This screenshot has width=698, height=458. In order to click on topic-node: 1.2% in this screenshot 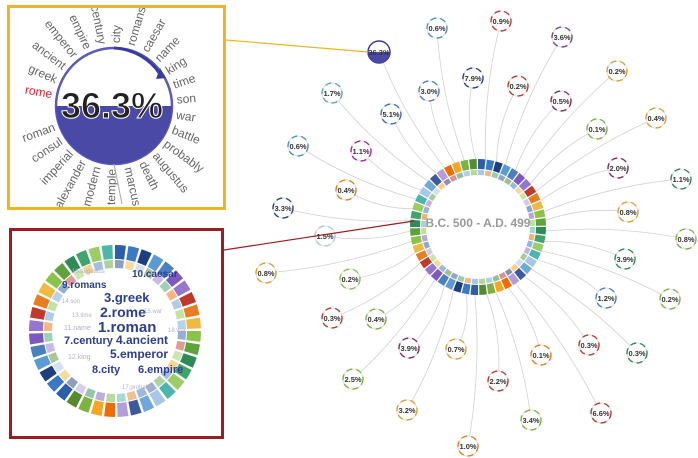, I will do `click(606, 298)`.